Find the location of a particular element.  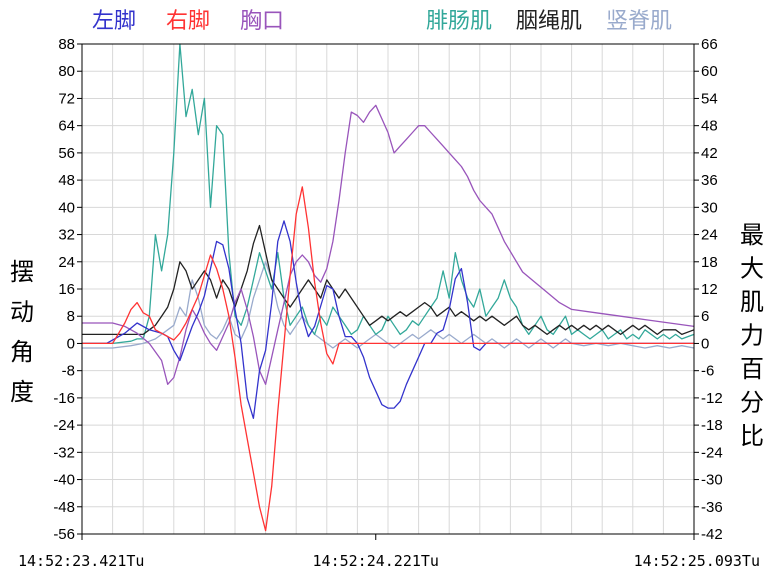

y-label-left-char: 动 is located at coordinates (22, 312).